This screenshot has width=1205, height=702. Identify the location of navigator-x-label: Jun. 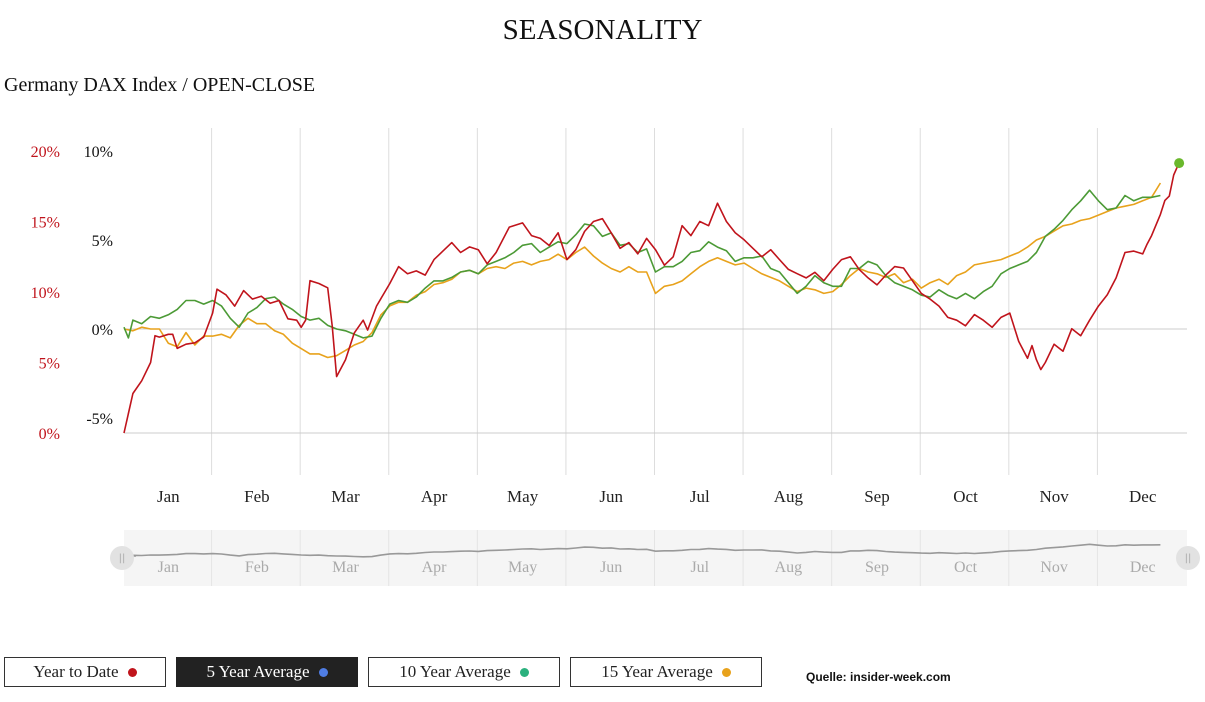
(611, 567).